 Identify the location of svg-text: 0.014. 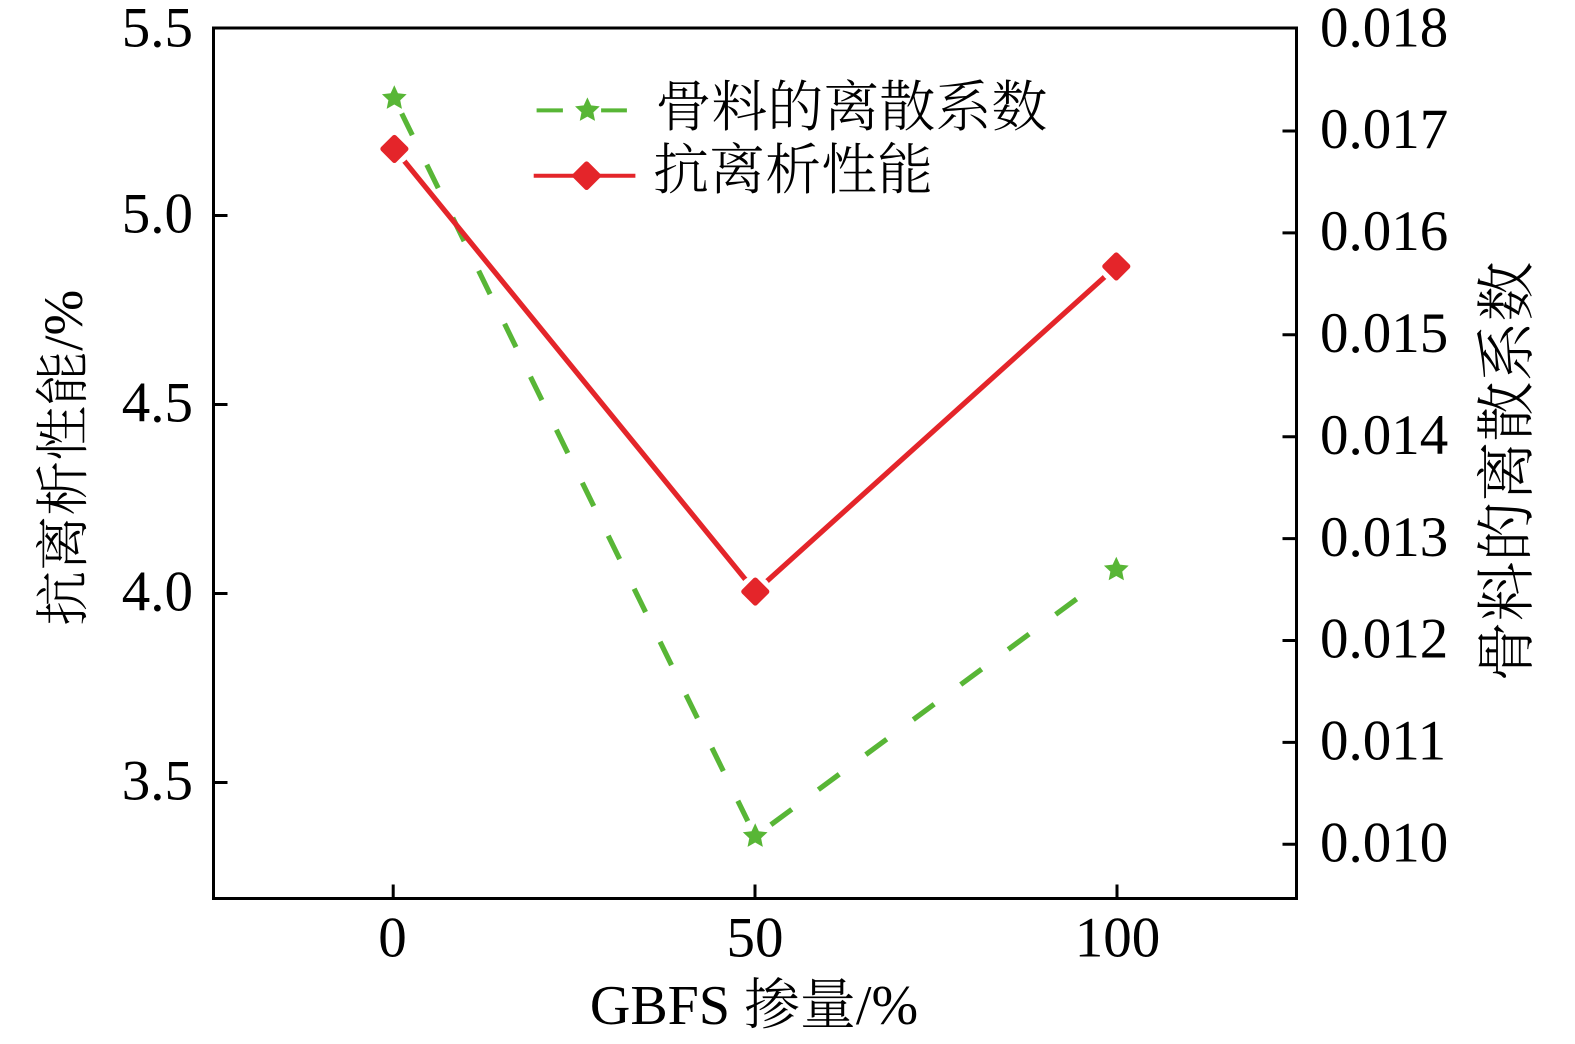
(1384, 435).